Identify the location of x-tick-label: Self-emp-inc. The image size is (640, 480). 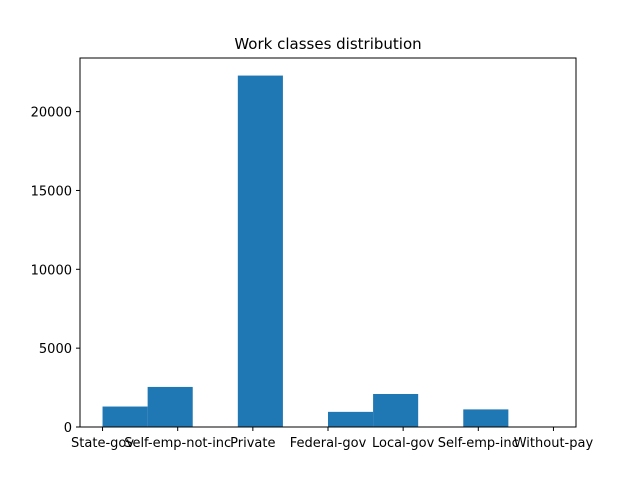
(478, 443).